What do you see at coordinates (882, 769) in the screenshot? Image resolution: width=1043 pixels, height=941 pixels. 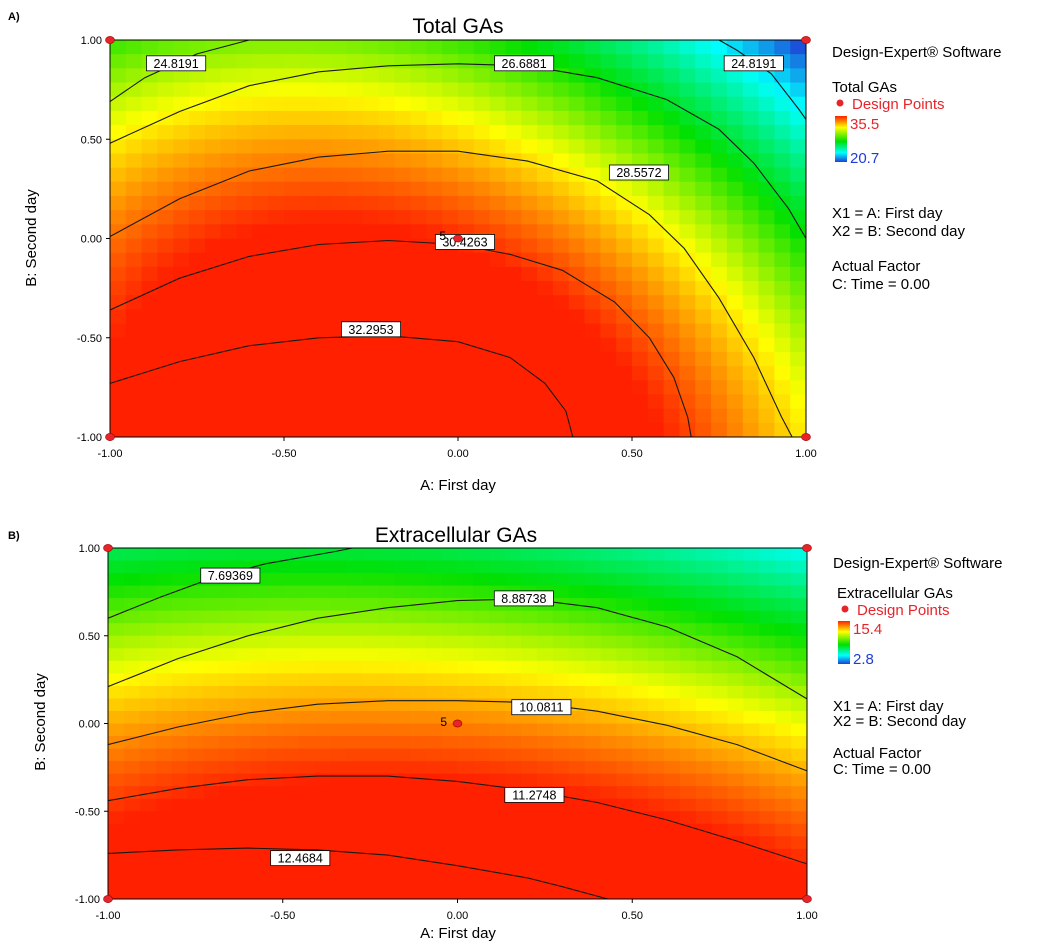 I see `factor-value: C: Time = 0.00` at bounding box center [882, 769].